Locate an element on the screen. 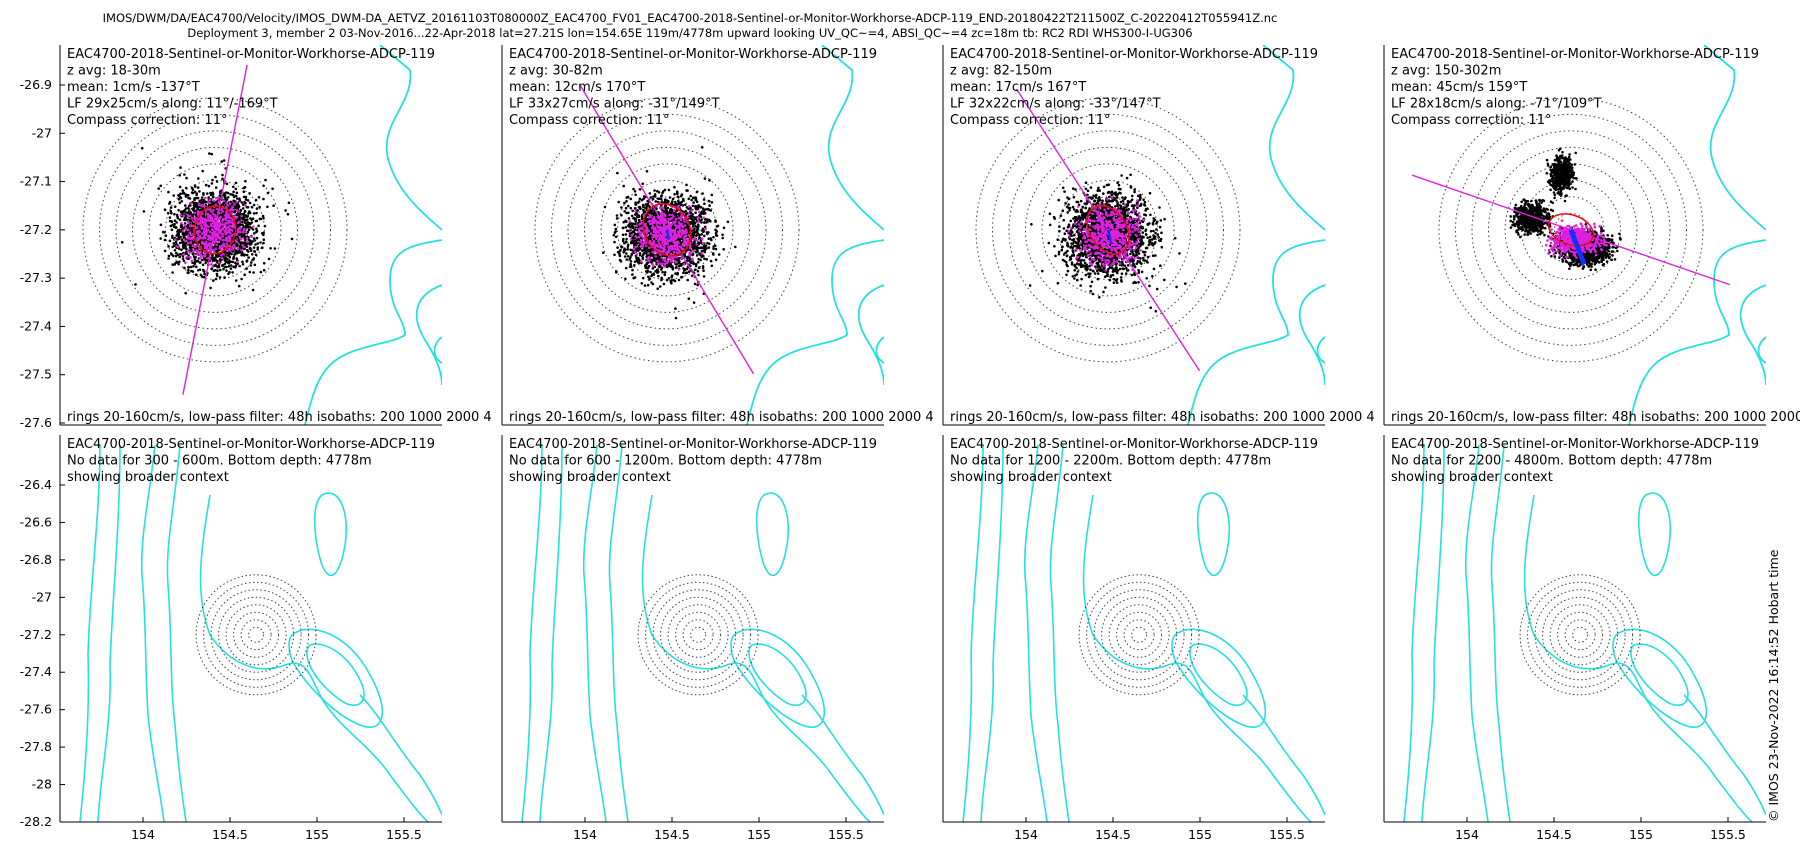  isobath-line is located at coordinates (879, 350).